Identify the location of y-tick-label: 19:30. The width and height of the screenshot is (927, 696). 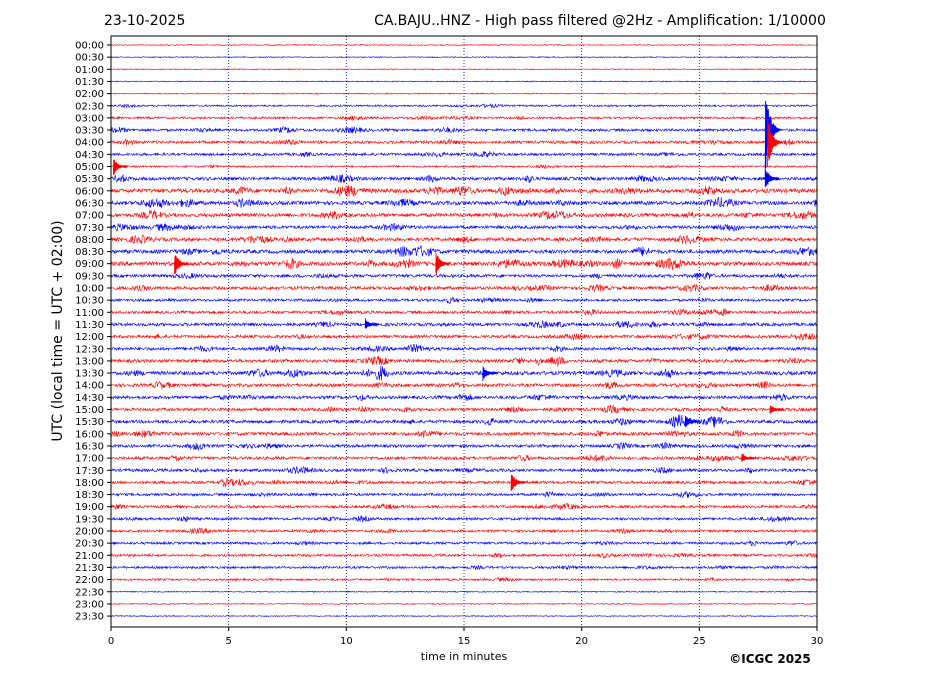
(89, 519).